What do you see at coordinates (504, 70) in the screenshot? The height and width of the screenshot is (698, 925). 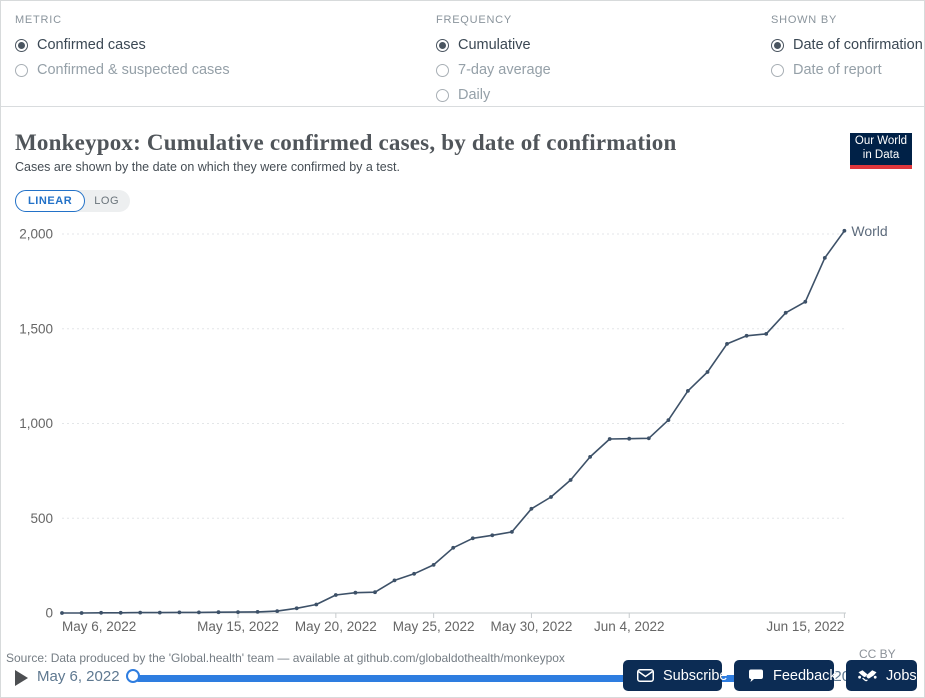 I see `radio-label: 7-day average` at bounding box center [504, 70].